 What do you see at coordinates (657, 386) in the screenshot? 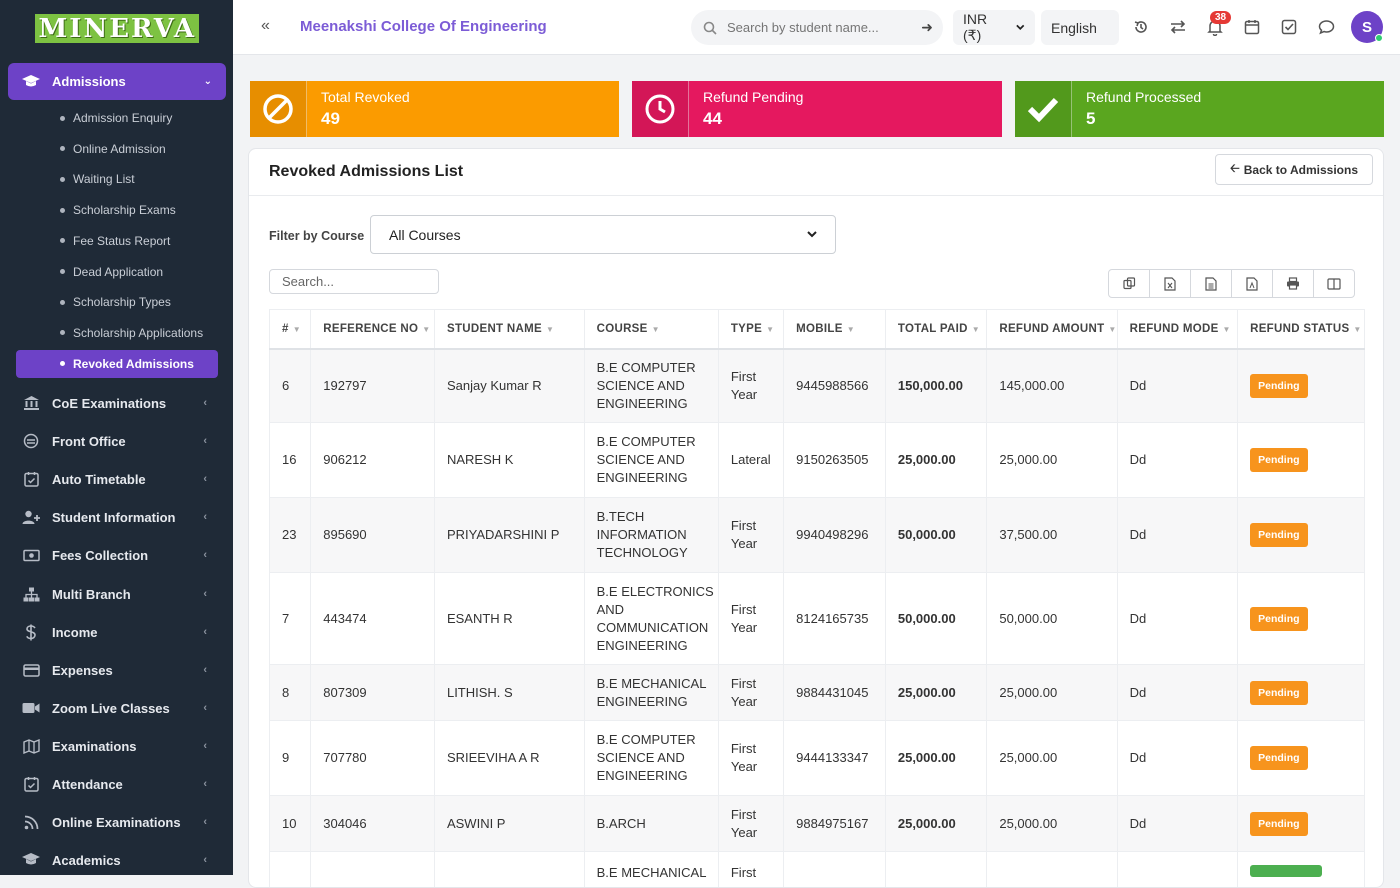
I see `course-line: SCIENCE AND` at bounding box center [657, 386].